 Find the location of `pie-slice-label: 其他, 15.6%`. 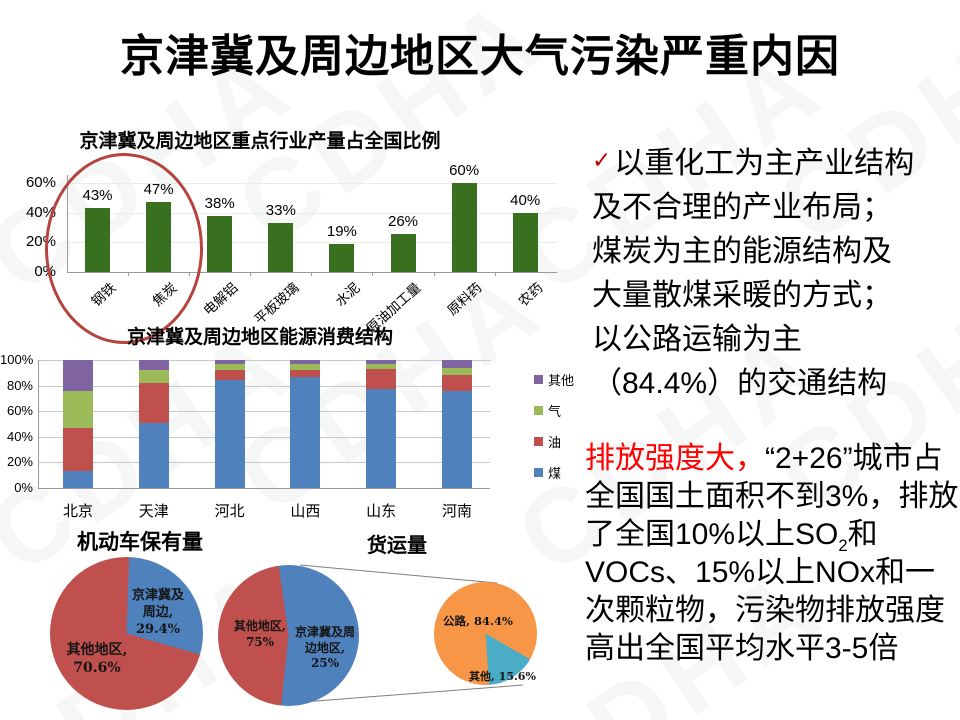

pie-slice-label: 其他, 15.6% is located at coordinates (502, 676).